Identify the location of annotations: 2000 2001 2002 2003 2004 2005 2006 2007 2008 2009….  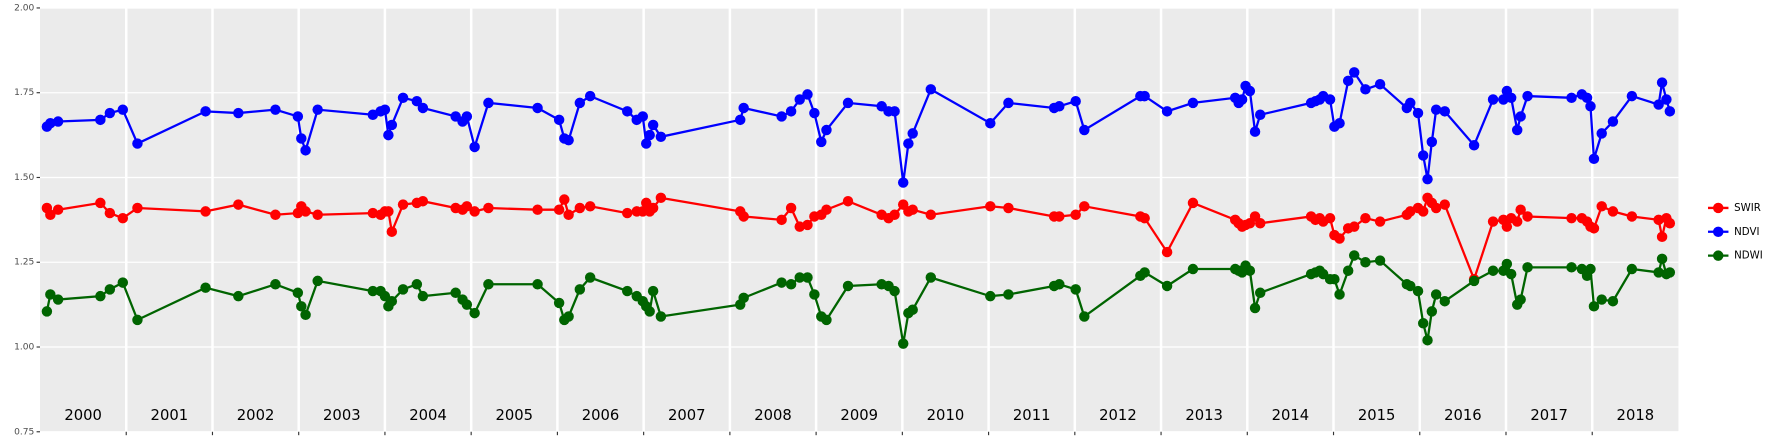
(859, 415).